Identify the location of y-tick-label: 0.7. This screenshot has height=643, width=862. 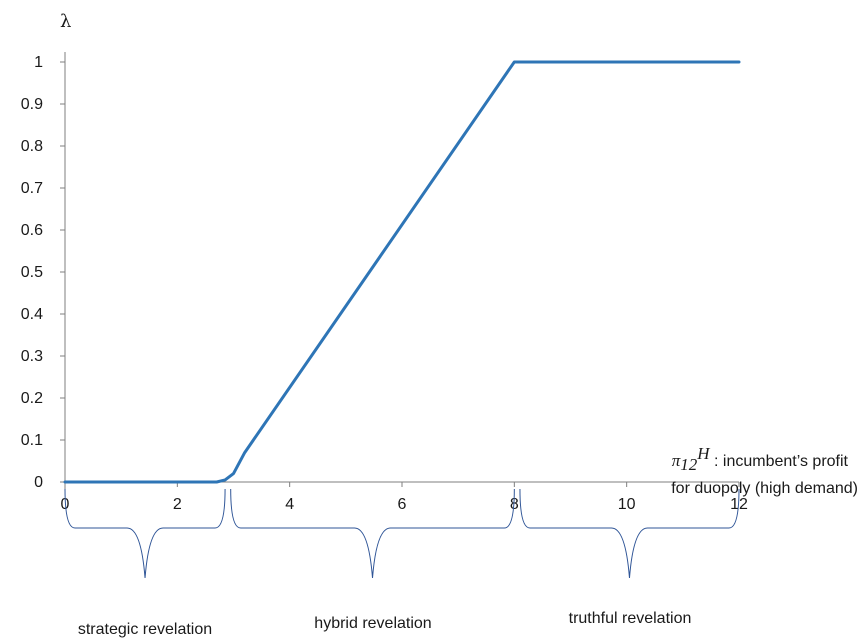
(32, 188).